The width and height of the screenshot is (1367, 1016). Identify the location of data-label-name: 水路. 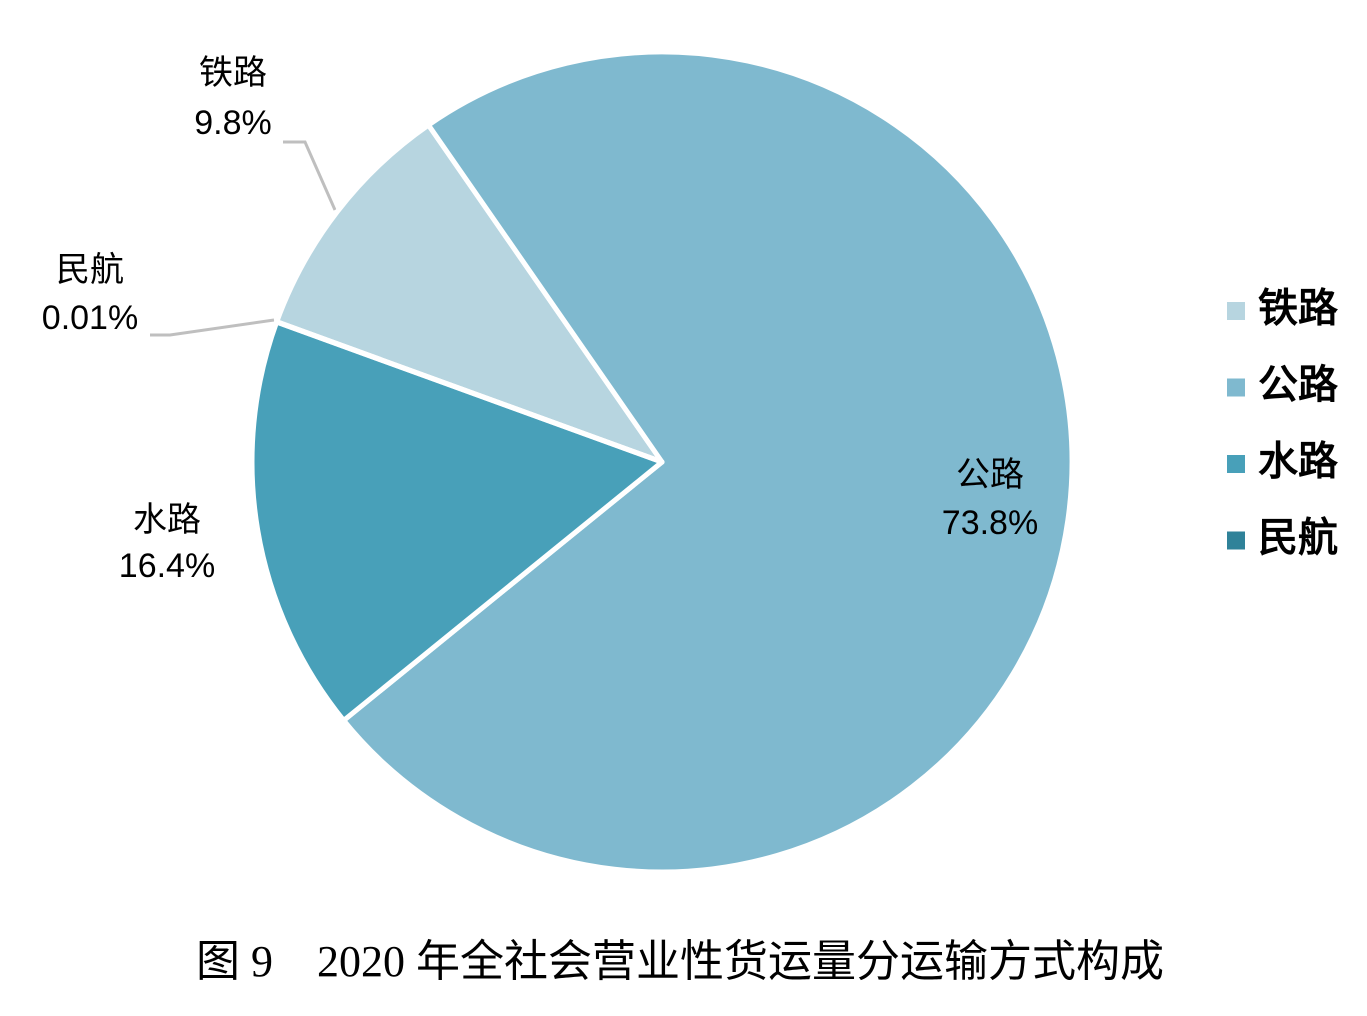
(167, 520).